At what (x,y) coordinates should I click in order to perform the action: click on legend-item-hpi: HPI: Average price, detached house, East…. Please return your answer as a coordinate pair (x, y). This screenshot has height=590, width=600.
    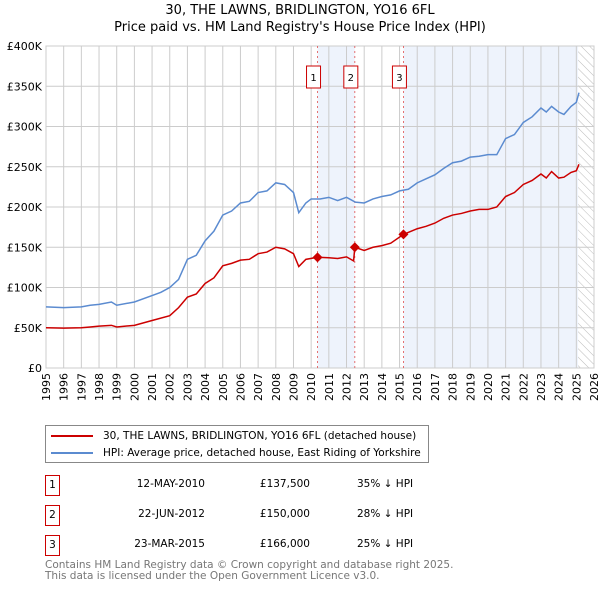
    Looking at the image, I should click on (236, 453).